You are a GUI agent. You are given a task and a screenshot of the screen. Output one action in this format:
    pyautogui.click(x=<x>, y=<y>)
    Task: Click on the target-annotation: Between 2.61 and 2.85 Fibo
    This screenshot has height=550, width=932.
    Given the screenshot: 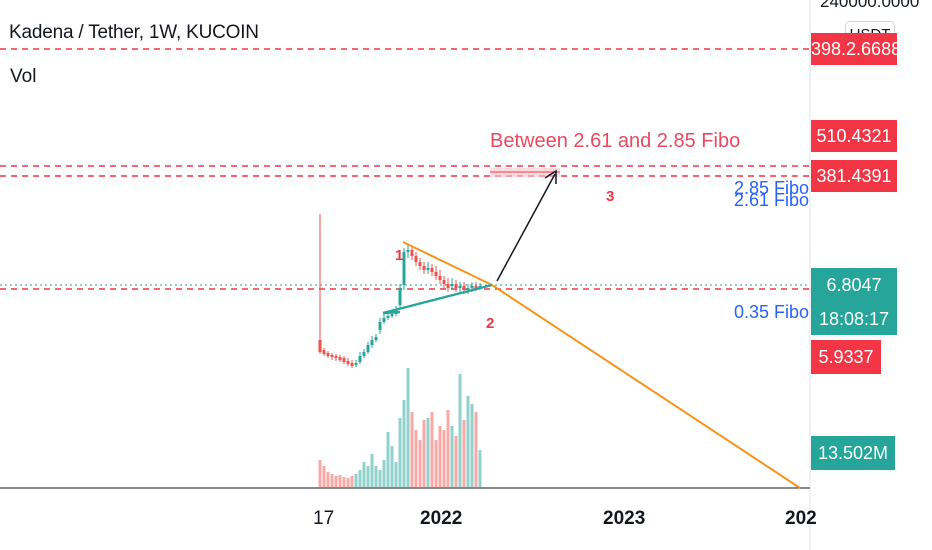 What is the action you would take?
    pyautogui.click(x=615, y=141)
    